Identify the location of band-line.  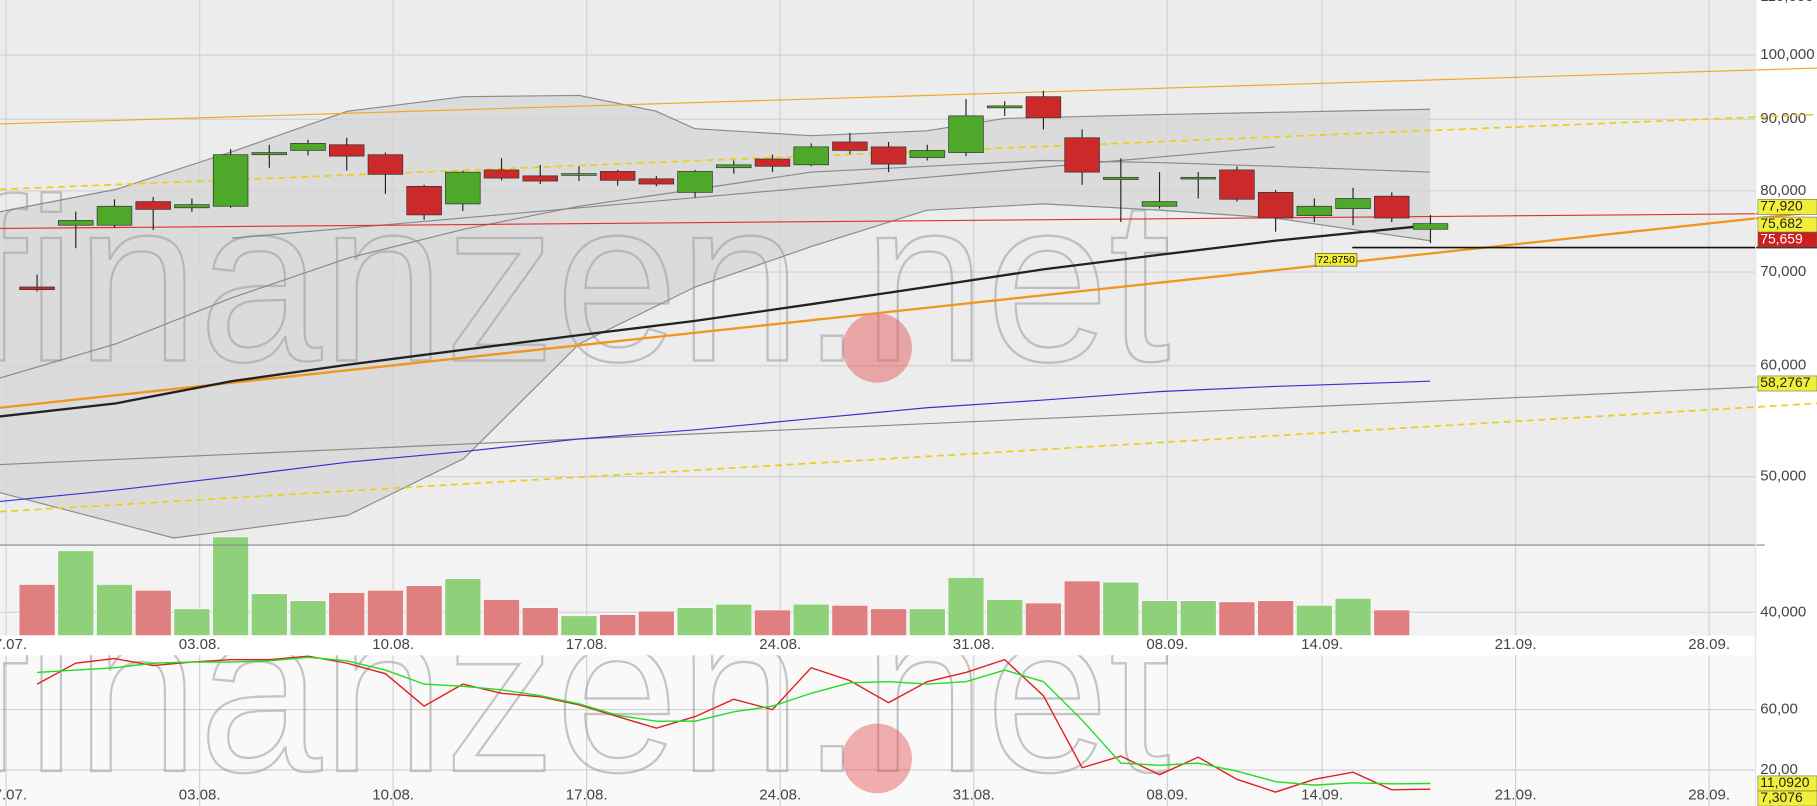
(715, 153).